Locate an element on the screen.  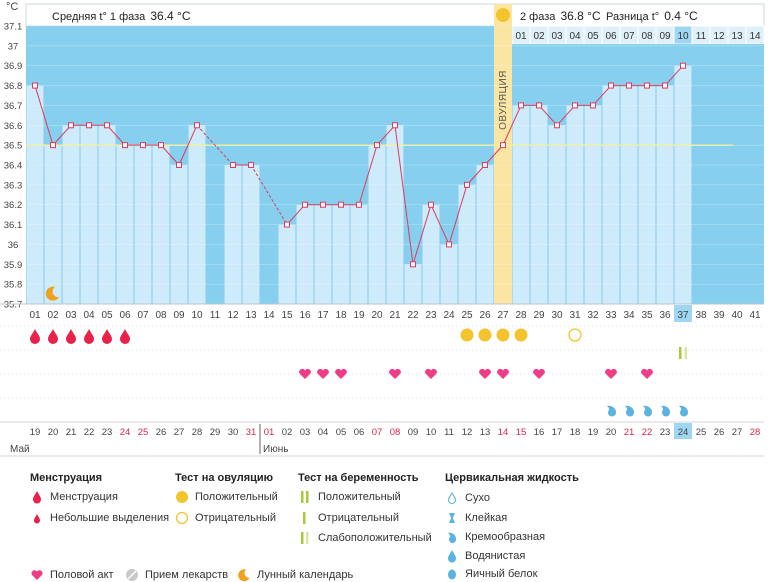
date-label: 12 is located at coordinates (467, 432).